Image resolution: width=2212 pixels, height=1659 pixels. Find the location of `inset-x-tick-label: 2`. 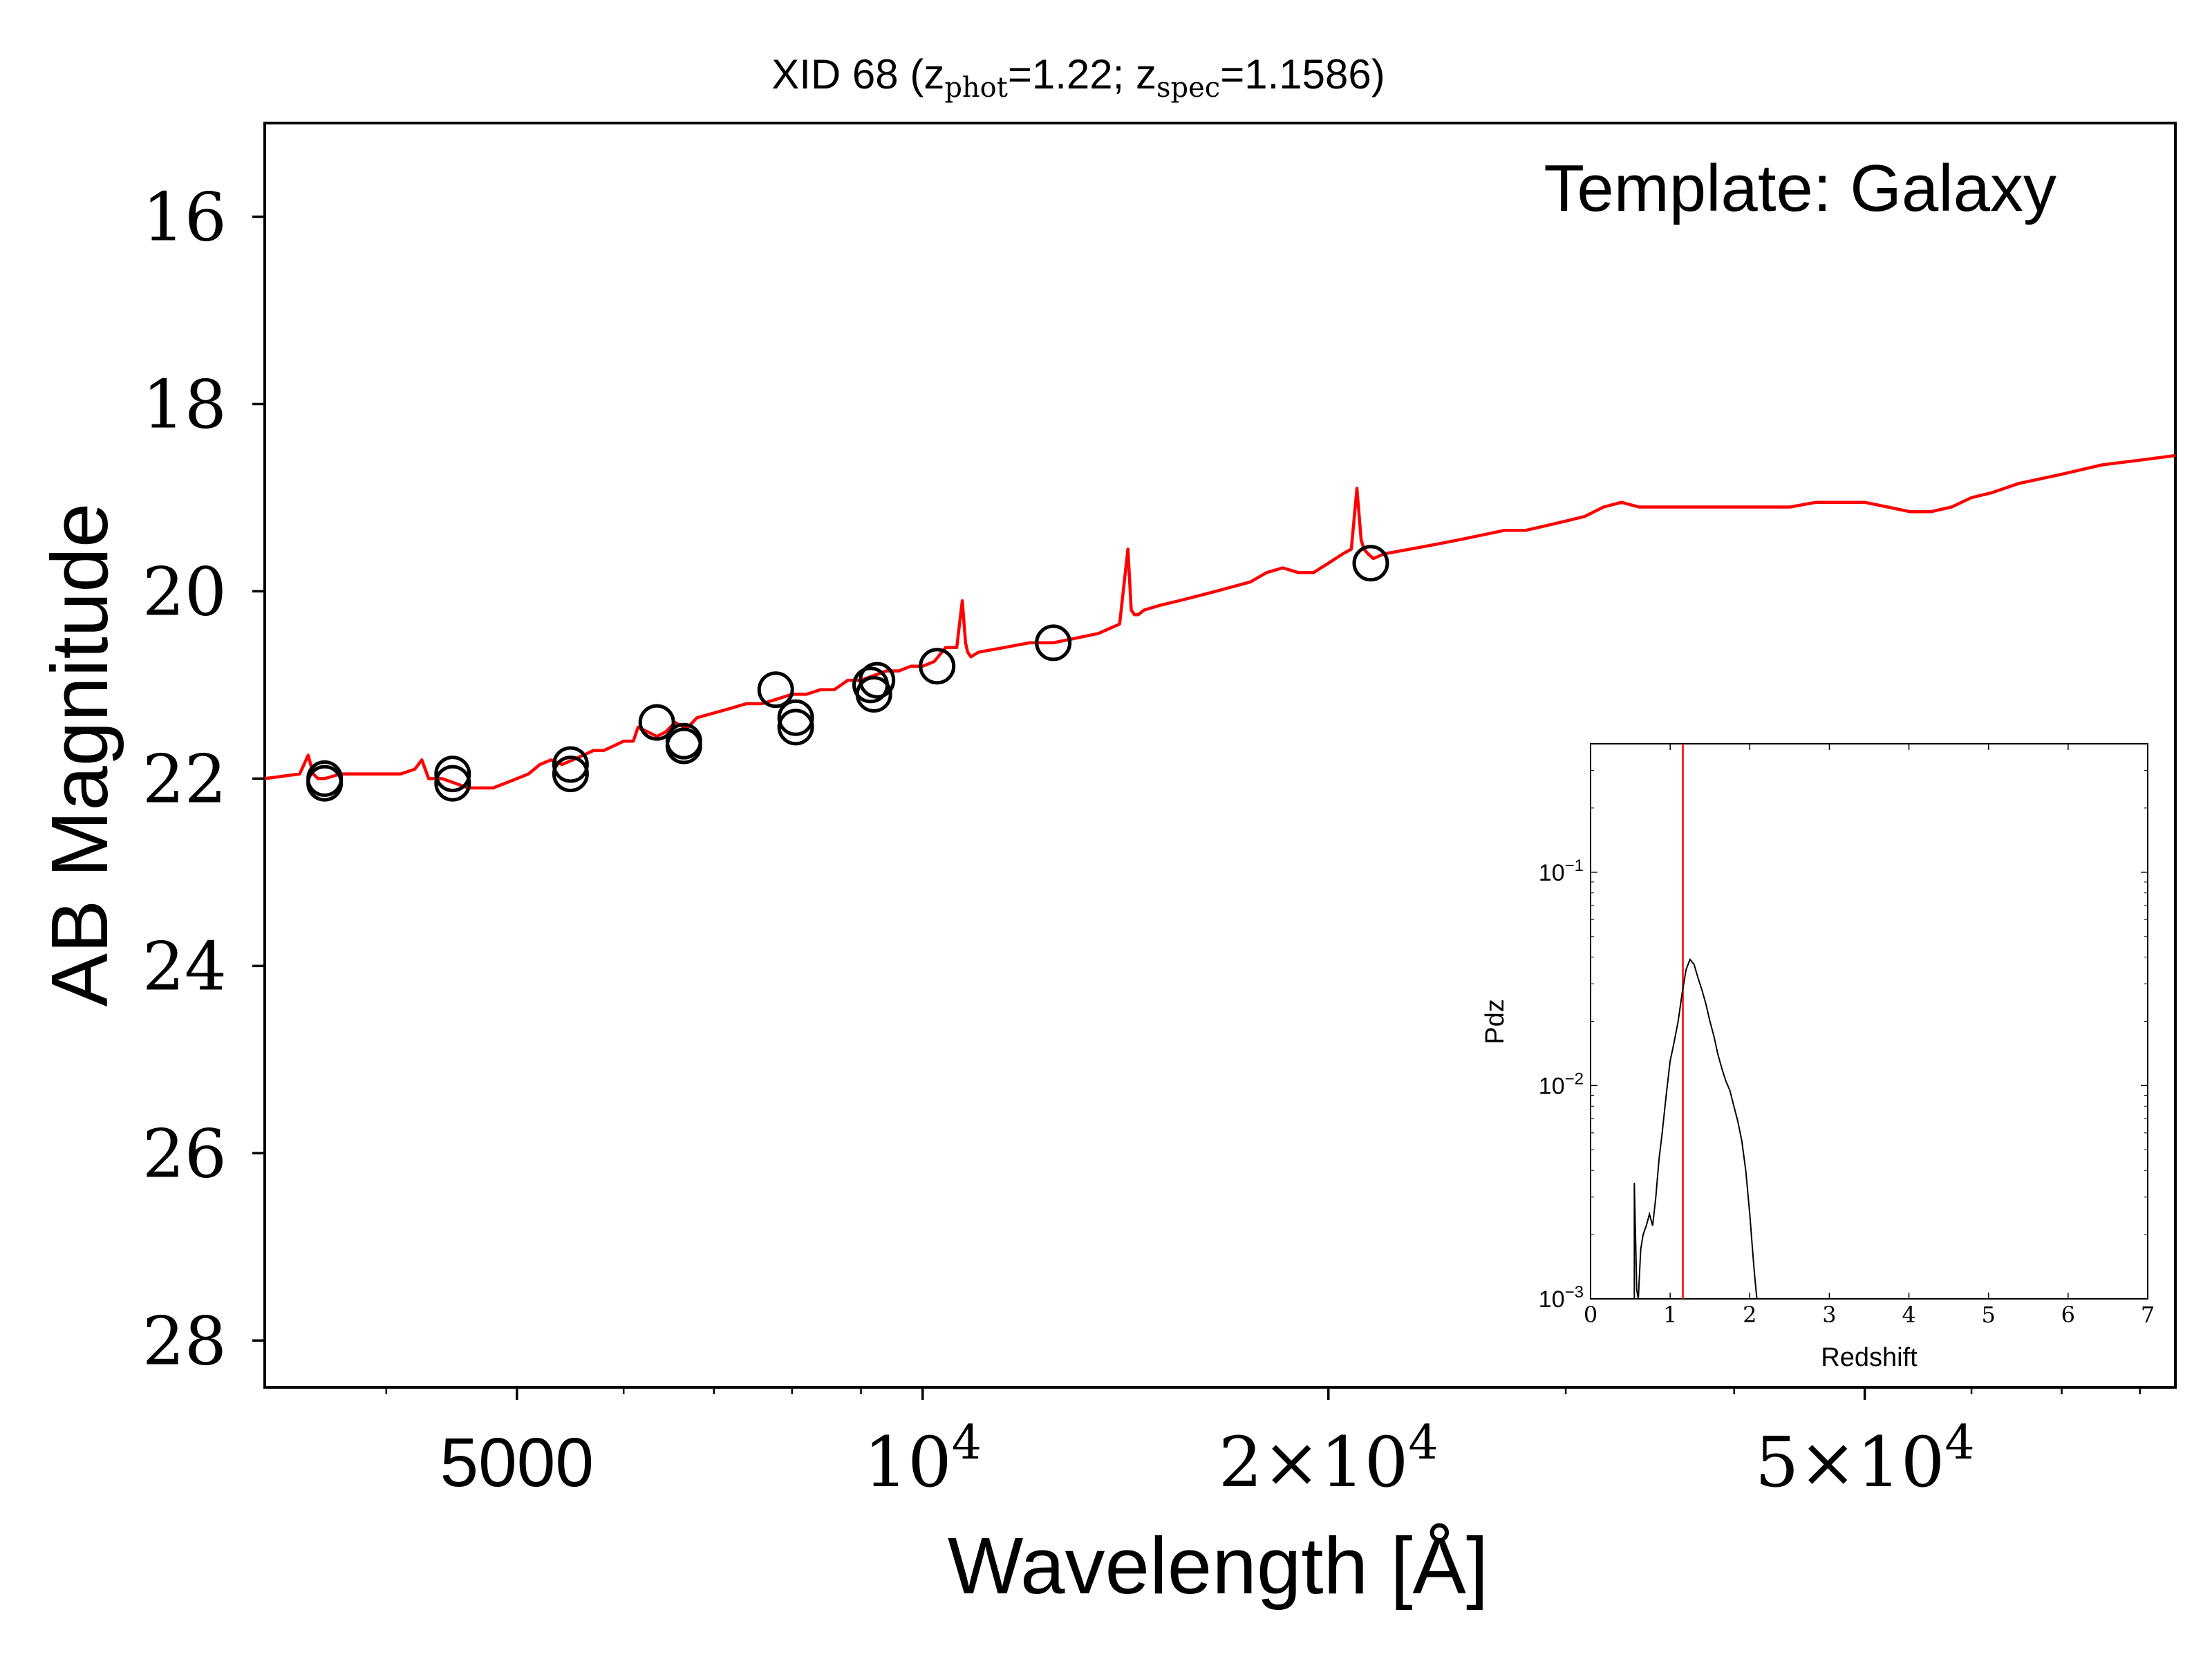

inset-x-tick-label: 2 is located at coordinates (1750, 1315).